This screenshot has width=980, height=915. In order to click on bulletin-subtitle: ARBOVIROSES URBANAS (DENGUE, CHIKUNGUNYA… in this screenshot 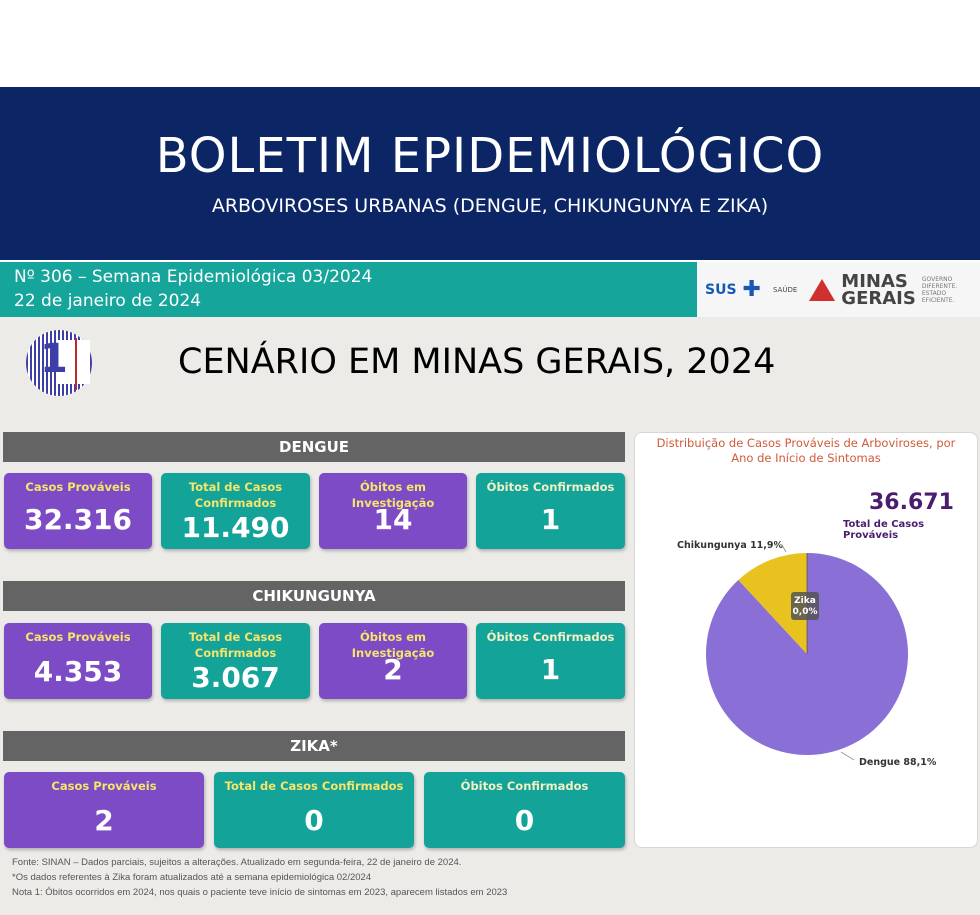, I will do `click(490, 206)`.